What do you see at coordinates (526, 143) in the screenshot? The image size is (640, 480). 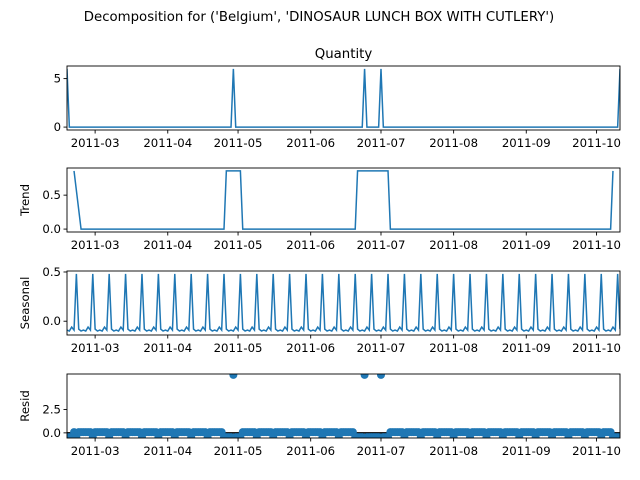 I see `observed-xtick-label: 2011-09` at bounding box center [526, 143].